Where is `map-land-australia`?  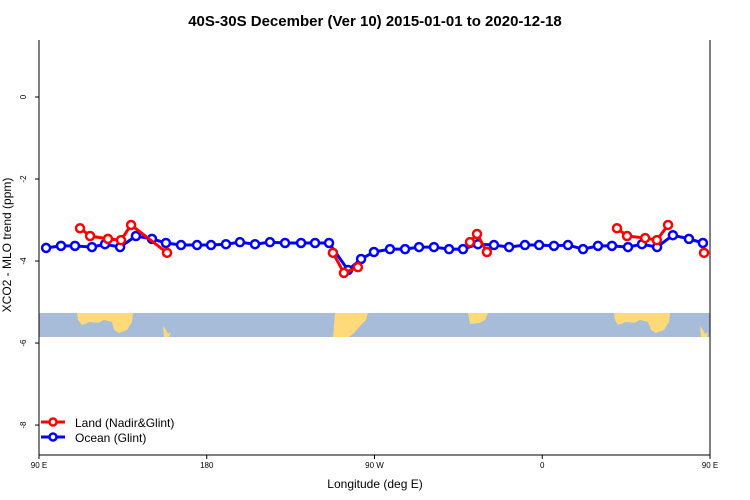
map-land-australia is located at coordinates (105, 323).